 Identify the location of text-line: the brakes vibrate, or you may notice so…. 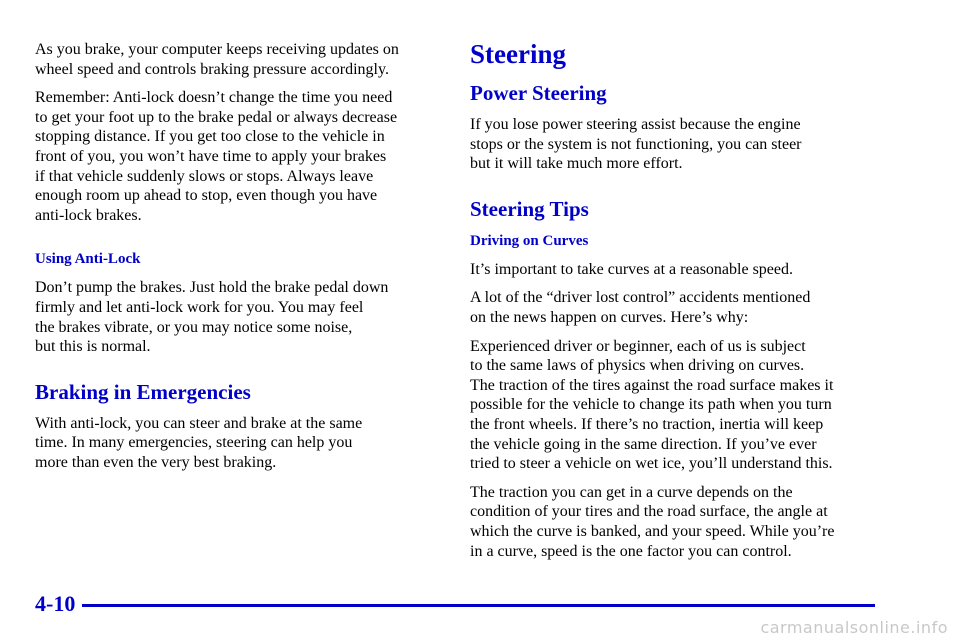
(194, 327).